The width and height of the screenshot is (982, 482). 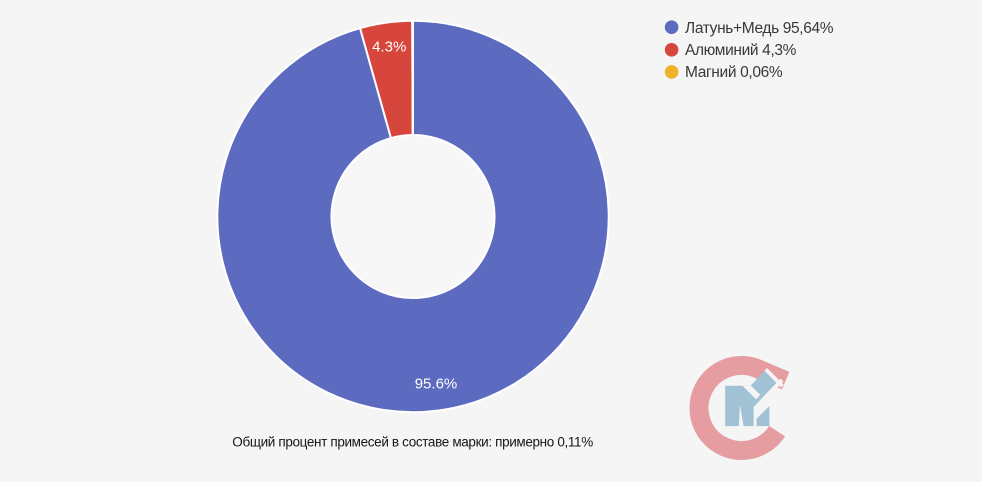 I want to click on svg-text: Латунь+Медь 95,64%, so click(x=759, y=28).